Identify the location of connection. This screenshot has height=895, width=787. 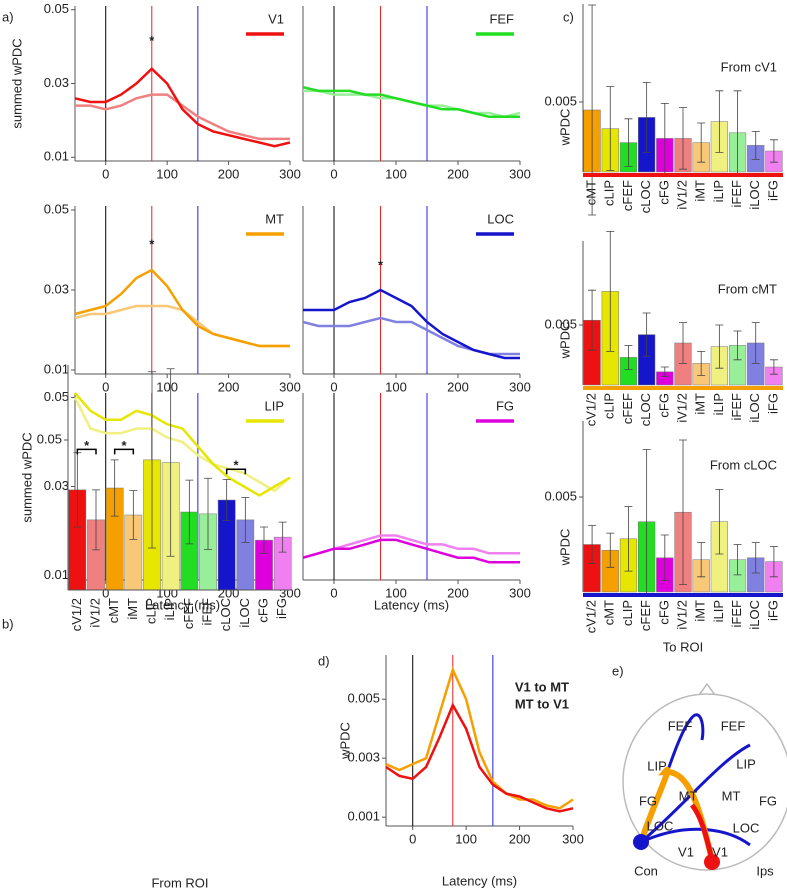
(702, 832).